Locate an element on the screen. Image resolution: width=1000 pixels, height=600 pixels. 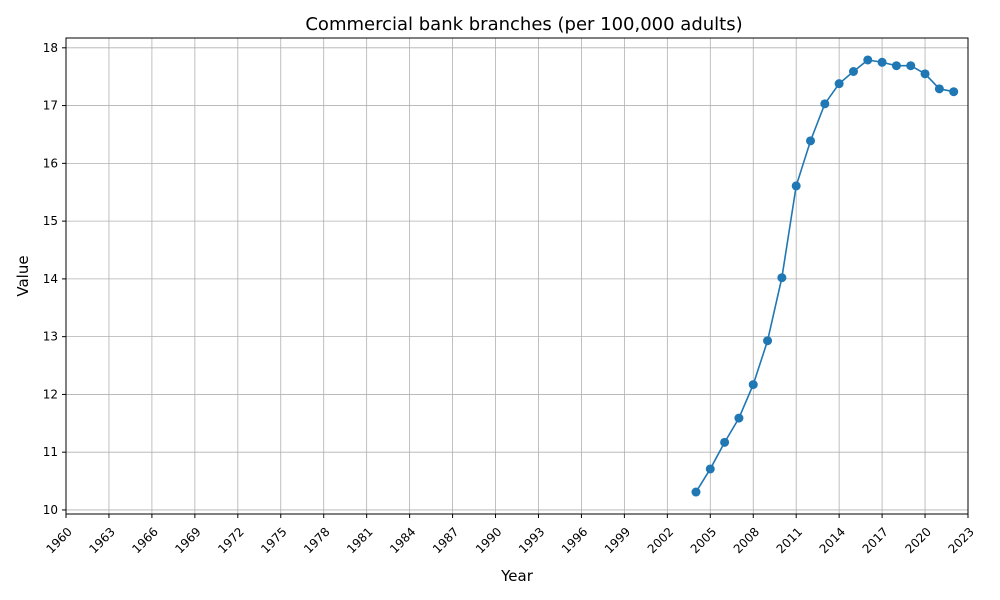
y-tick-label: 12 is located at coordinates (50, 394).